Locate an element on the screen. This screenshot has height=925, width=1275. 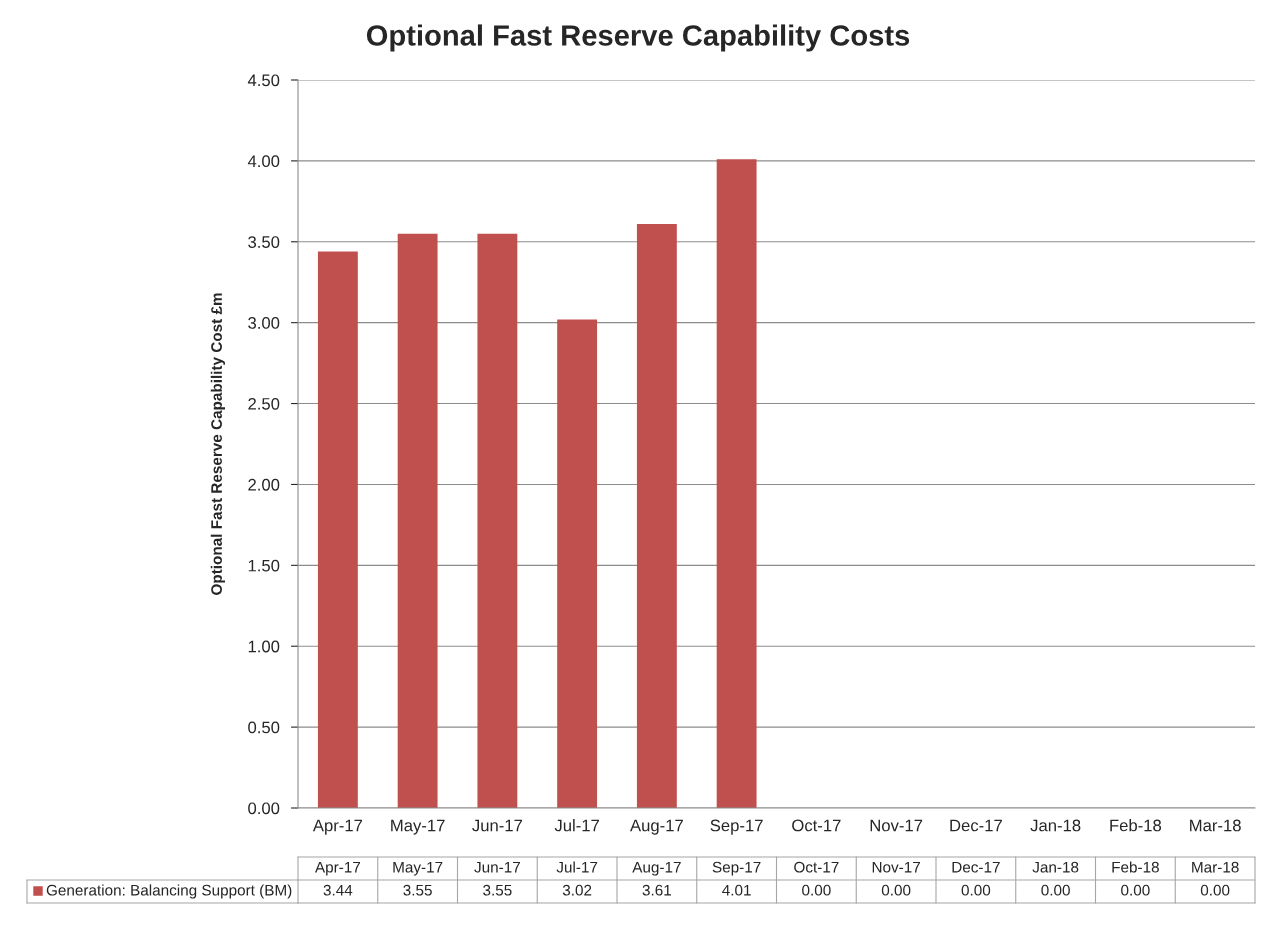
x-tick-label: Jun-17 is located at coordinates (497, 825).